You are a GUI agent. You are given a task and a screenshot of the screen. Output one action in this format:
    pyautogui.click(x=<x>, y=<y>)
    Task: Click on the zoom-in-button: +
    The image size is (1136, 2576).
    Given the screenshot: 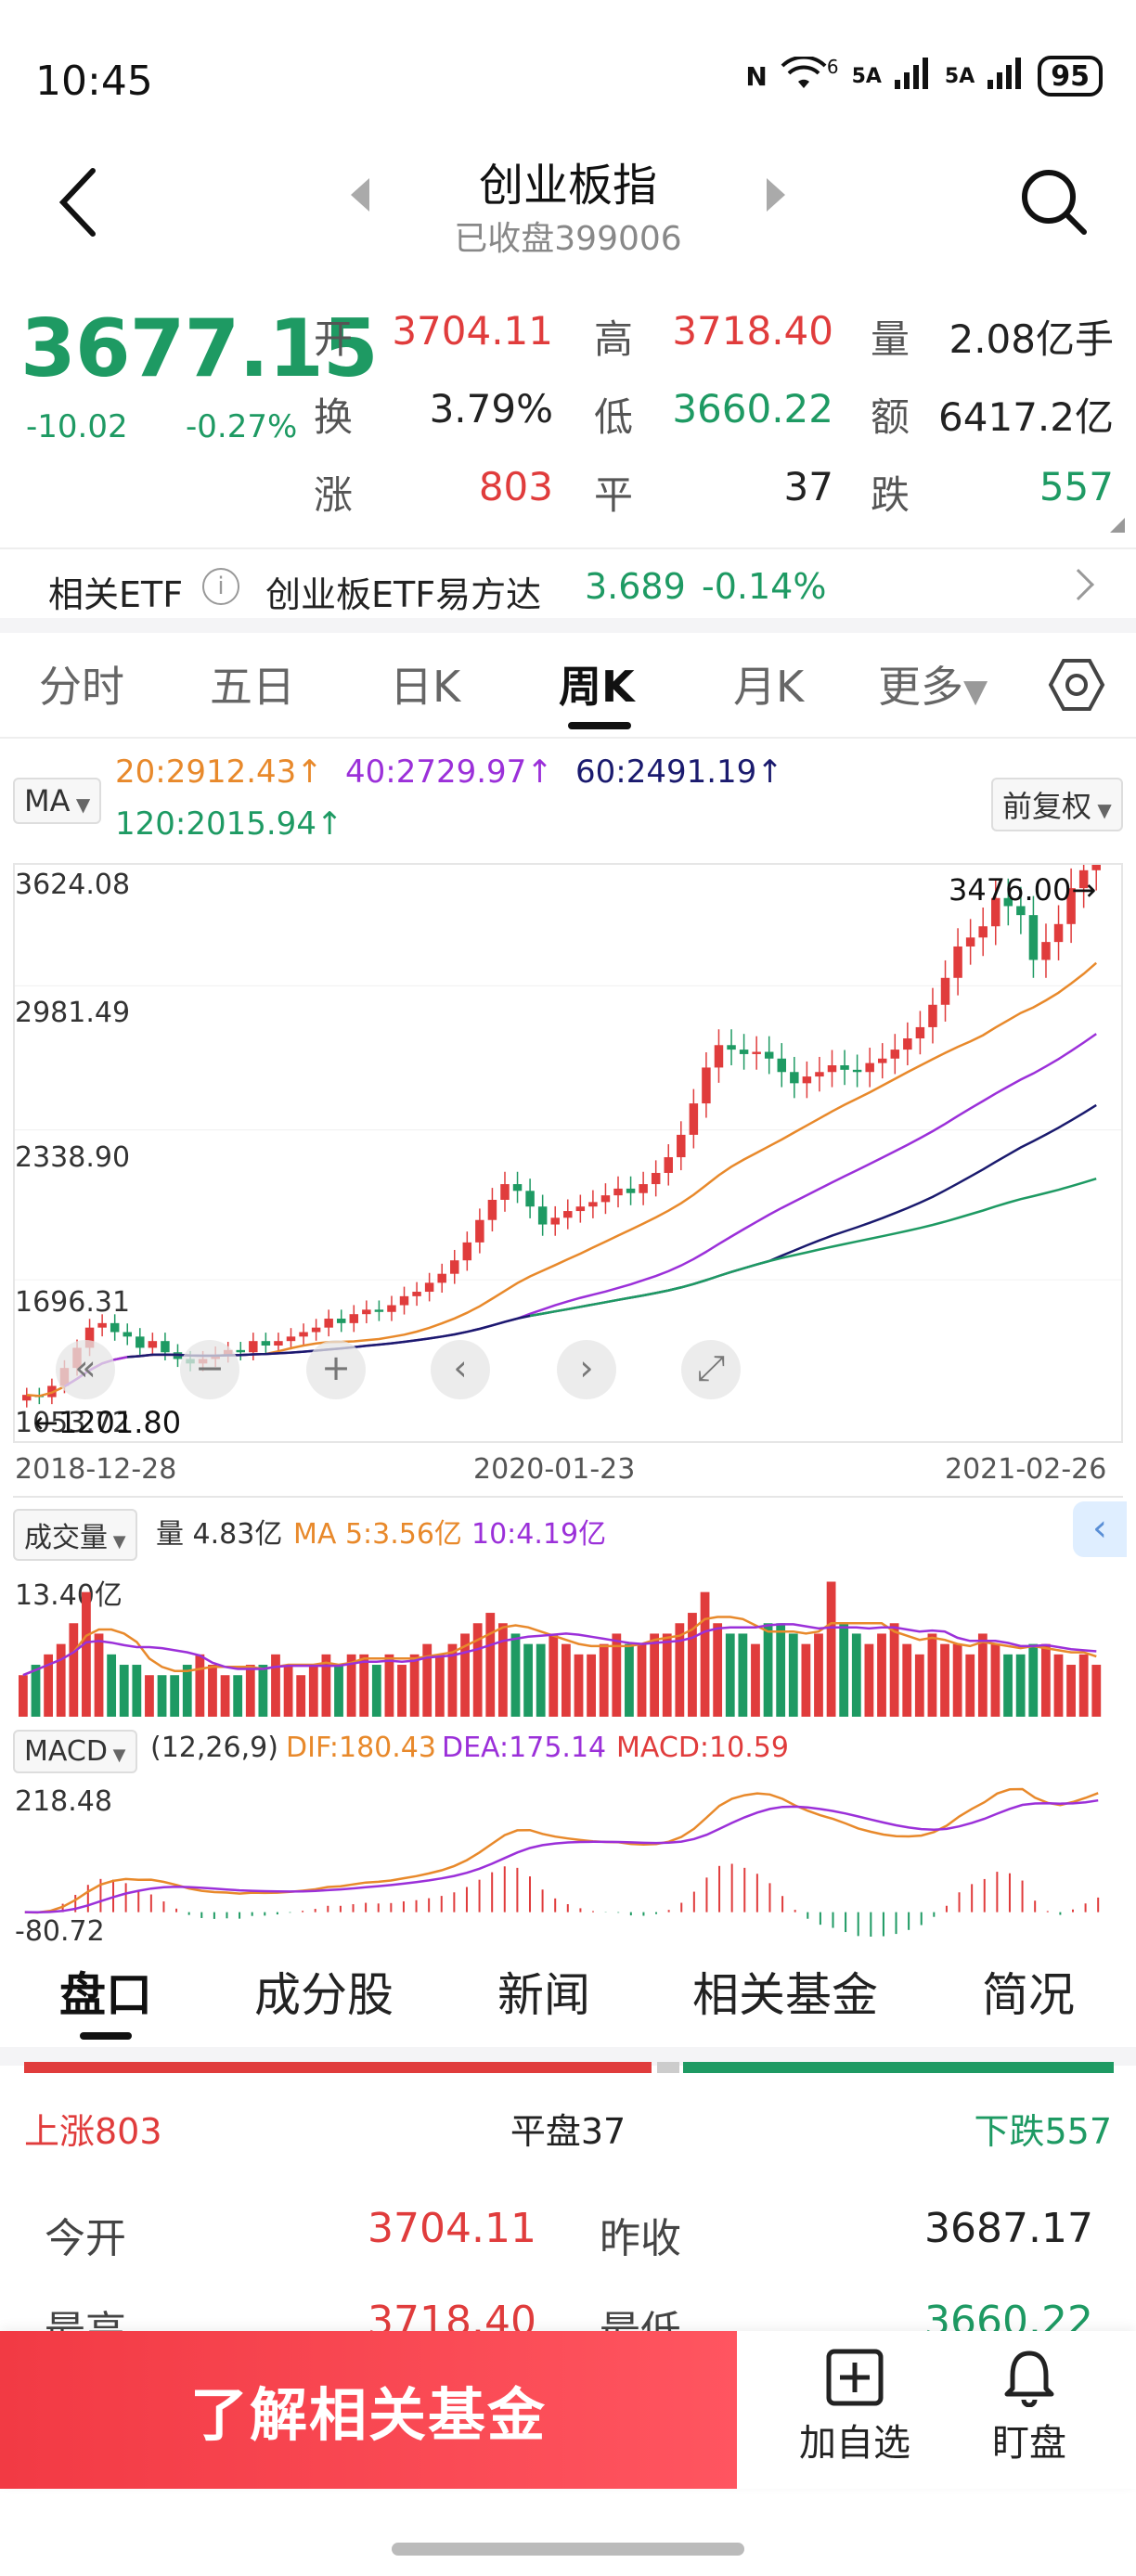 What is the action you would take?
    pyautogui.click(x=336, y=1369)
    